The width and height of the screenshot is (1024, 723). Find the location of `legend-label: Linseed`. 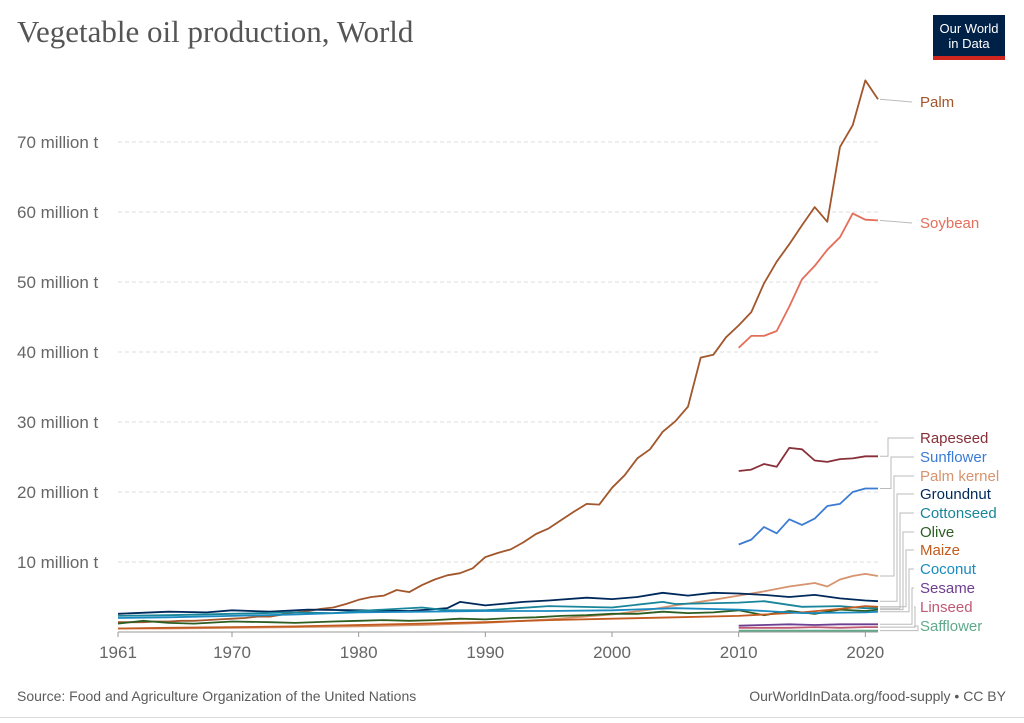

legend-label: Linseed is located at coordinates (946, 607).